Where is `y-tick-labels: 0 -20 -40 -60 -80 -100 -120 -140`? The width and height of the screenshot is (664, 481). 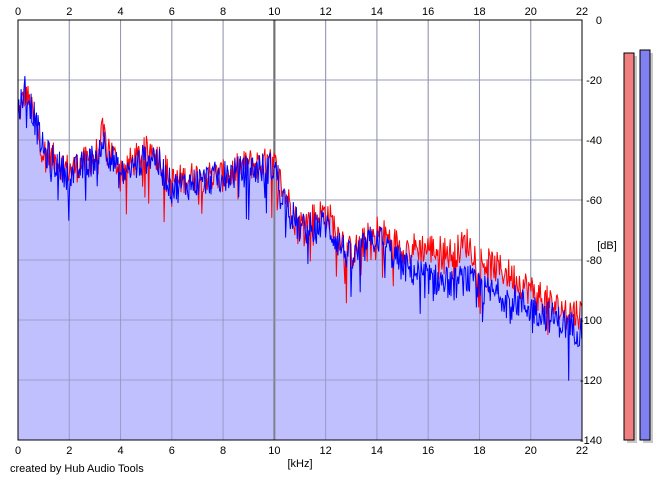
y-tick-labels: 0 -20 -40 -60 -80 -100 -120 -140 is located at coordinates (591, 231).